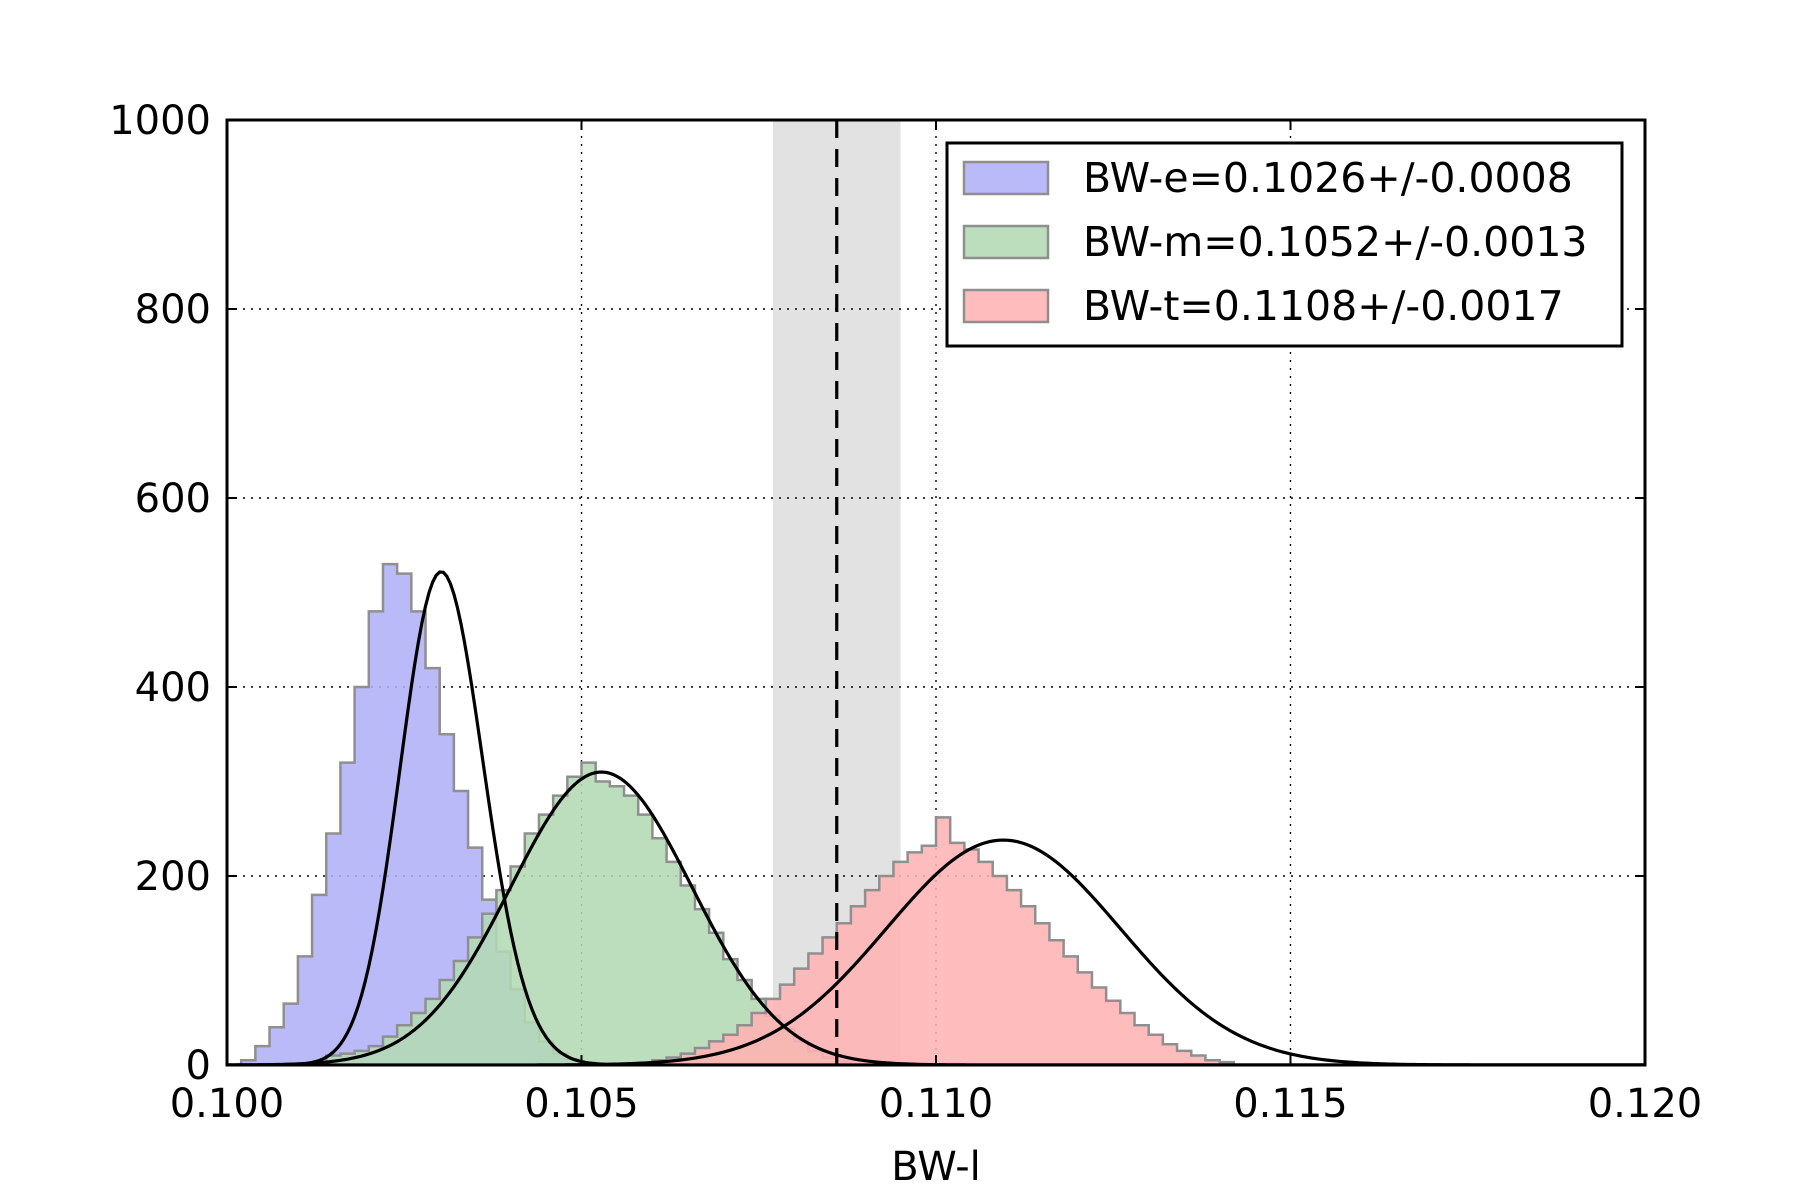 The width and height of the screenshot is (1800, 1200). Describe the element at coordinates (198, 1066) in the screenshot. I see `y-tick-label: 0` at that location.